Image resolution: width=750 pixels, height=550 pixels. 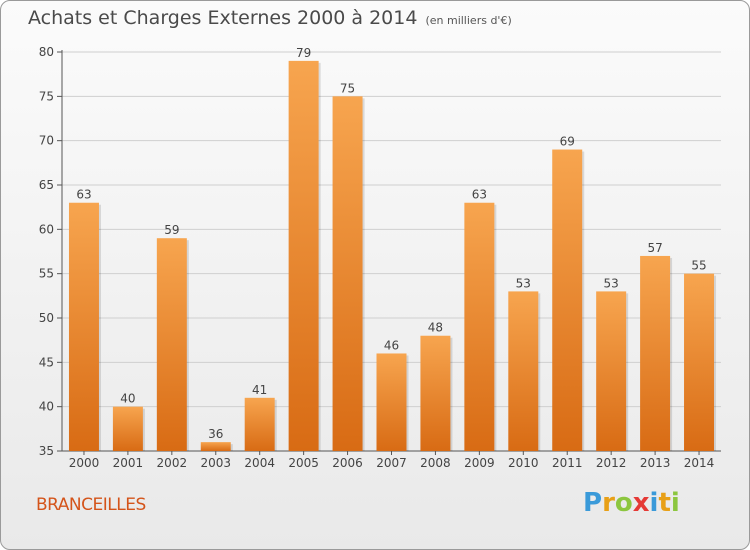 I want to click on y-tick-label: 35, so click(x=46, y=451).